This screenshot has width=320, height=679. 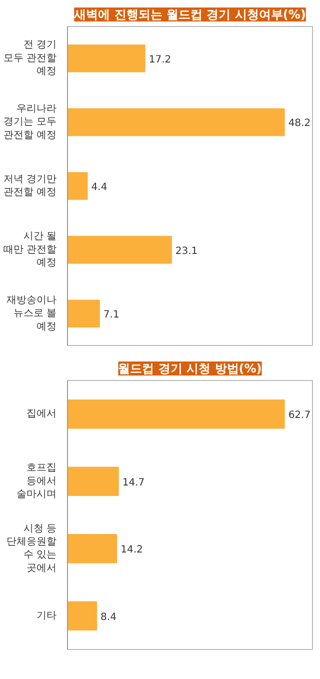 I want to click on data-label: 14.7, so click(x=133, y=482).